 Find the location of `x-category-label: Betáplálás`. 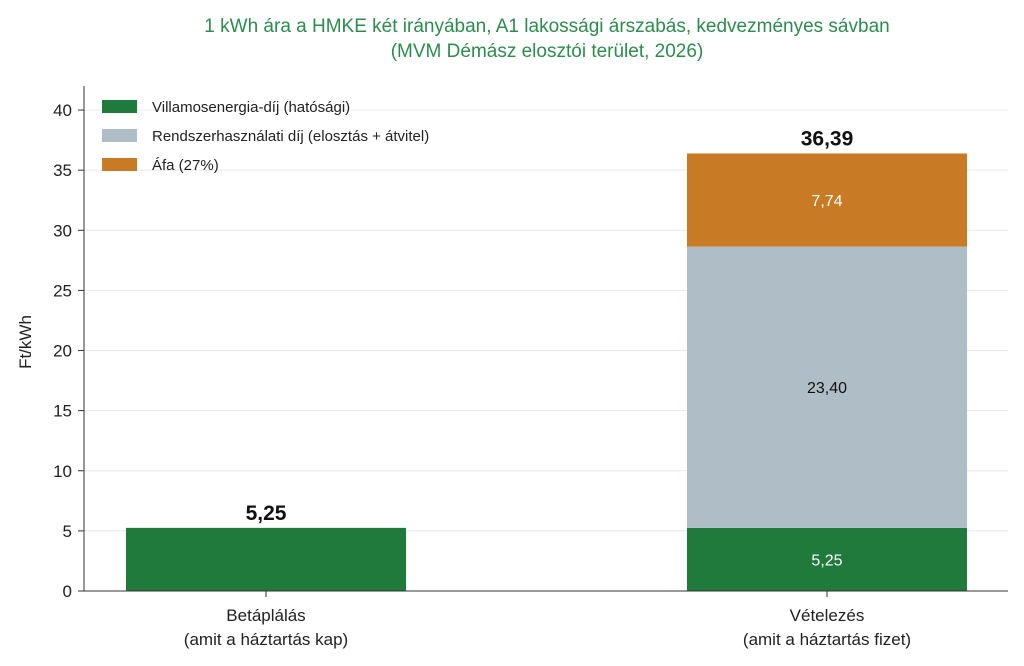

x-category-label: Betáplálás is located at coordinates (265, 615).